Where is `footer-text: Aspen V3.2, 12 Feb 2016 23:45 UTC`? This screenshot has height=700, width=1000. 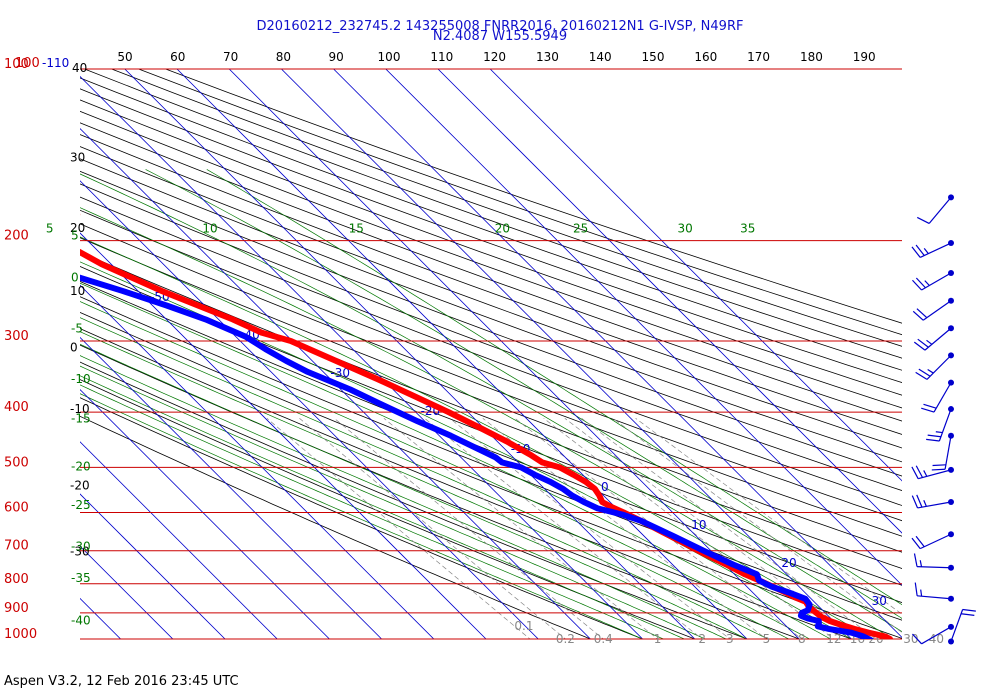 footer-text: Aspen V3.2, 12 Feb 2016 23:45 UTC is located at coordinates (121, 681).